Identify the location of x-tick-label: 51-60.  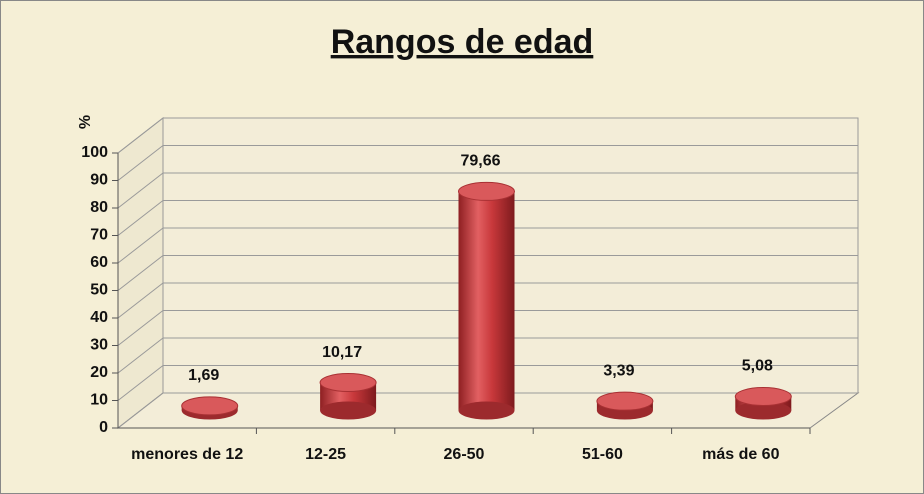
(602, 454).